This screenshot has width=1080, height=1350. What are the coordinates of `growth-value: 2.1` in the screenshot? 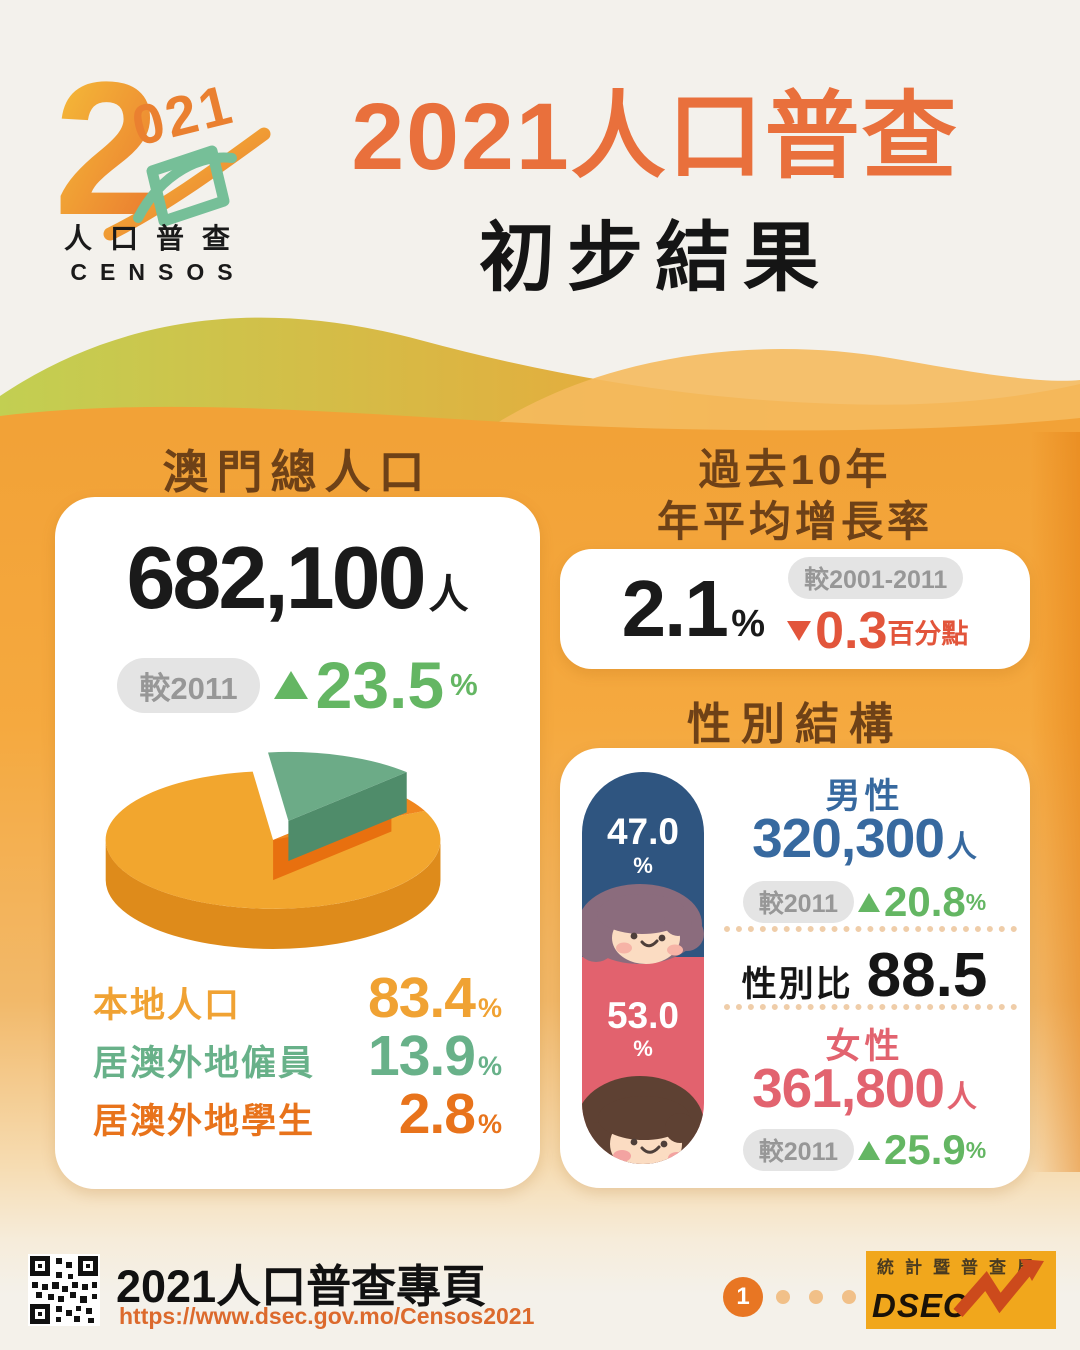 It's located at (675, 608).